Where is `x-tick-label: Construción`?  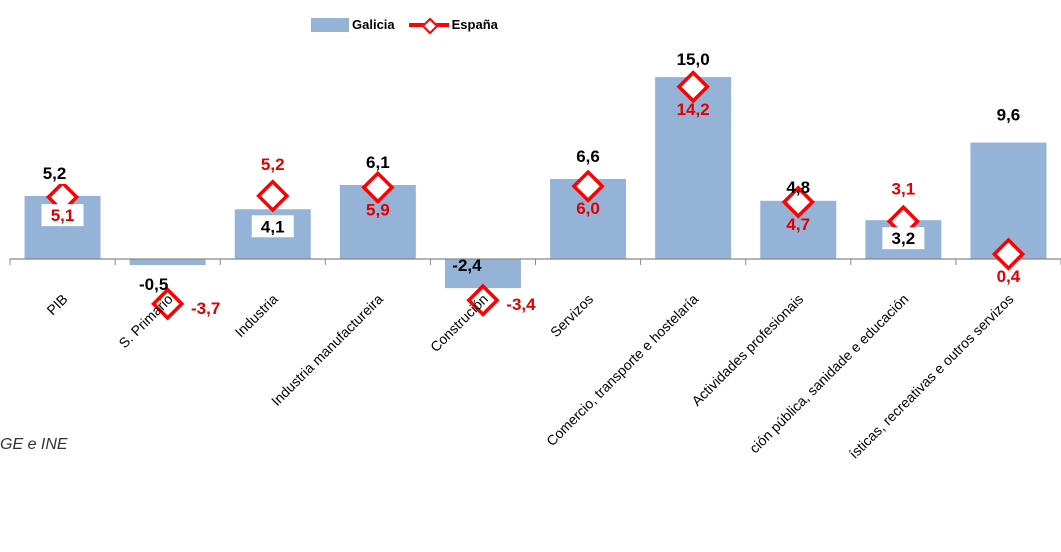 x-tick-label: Construción is located at coordinates (459, 323).